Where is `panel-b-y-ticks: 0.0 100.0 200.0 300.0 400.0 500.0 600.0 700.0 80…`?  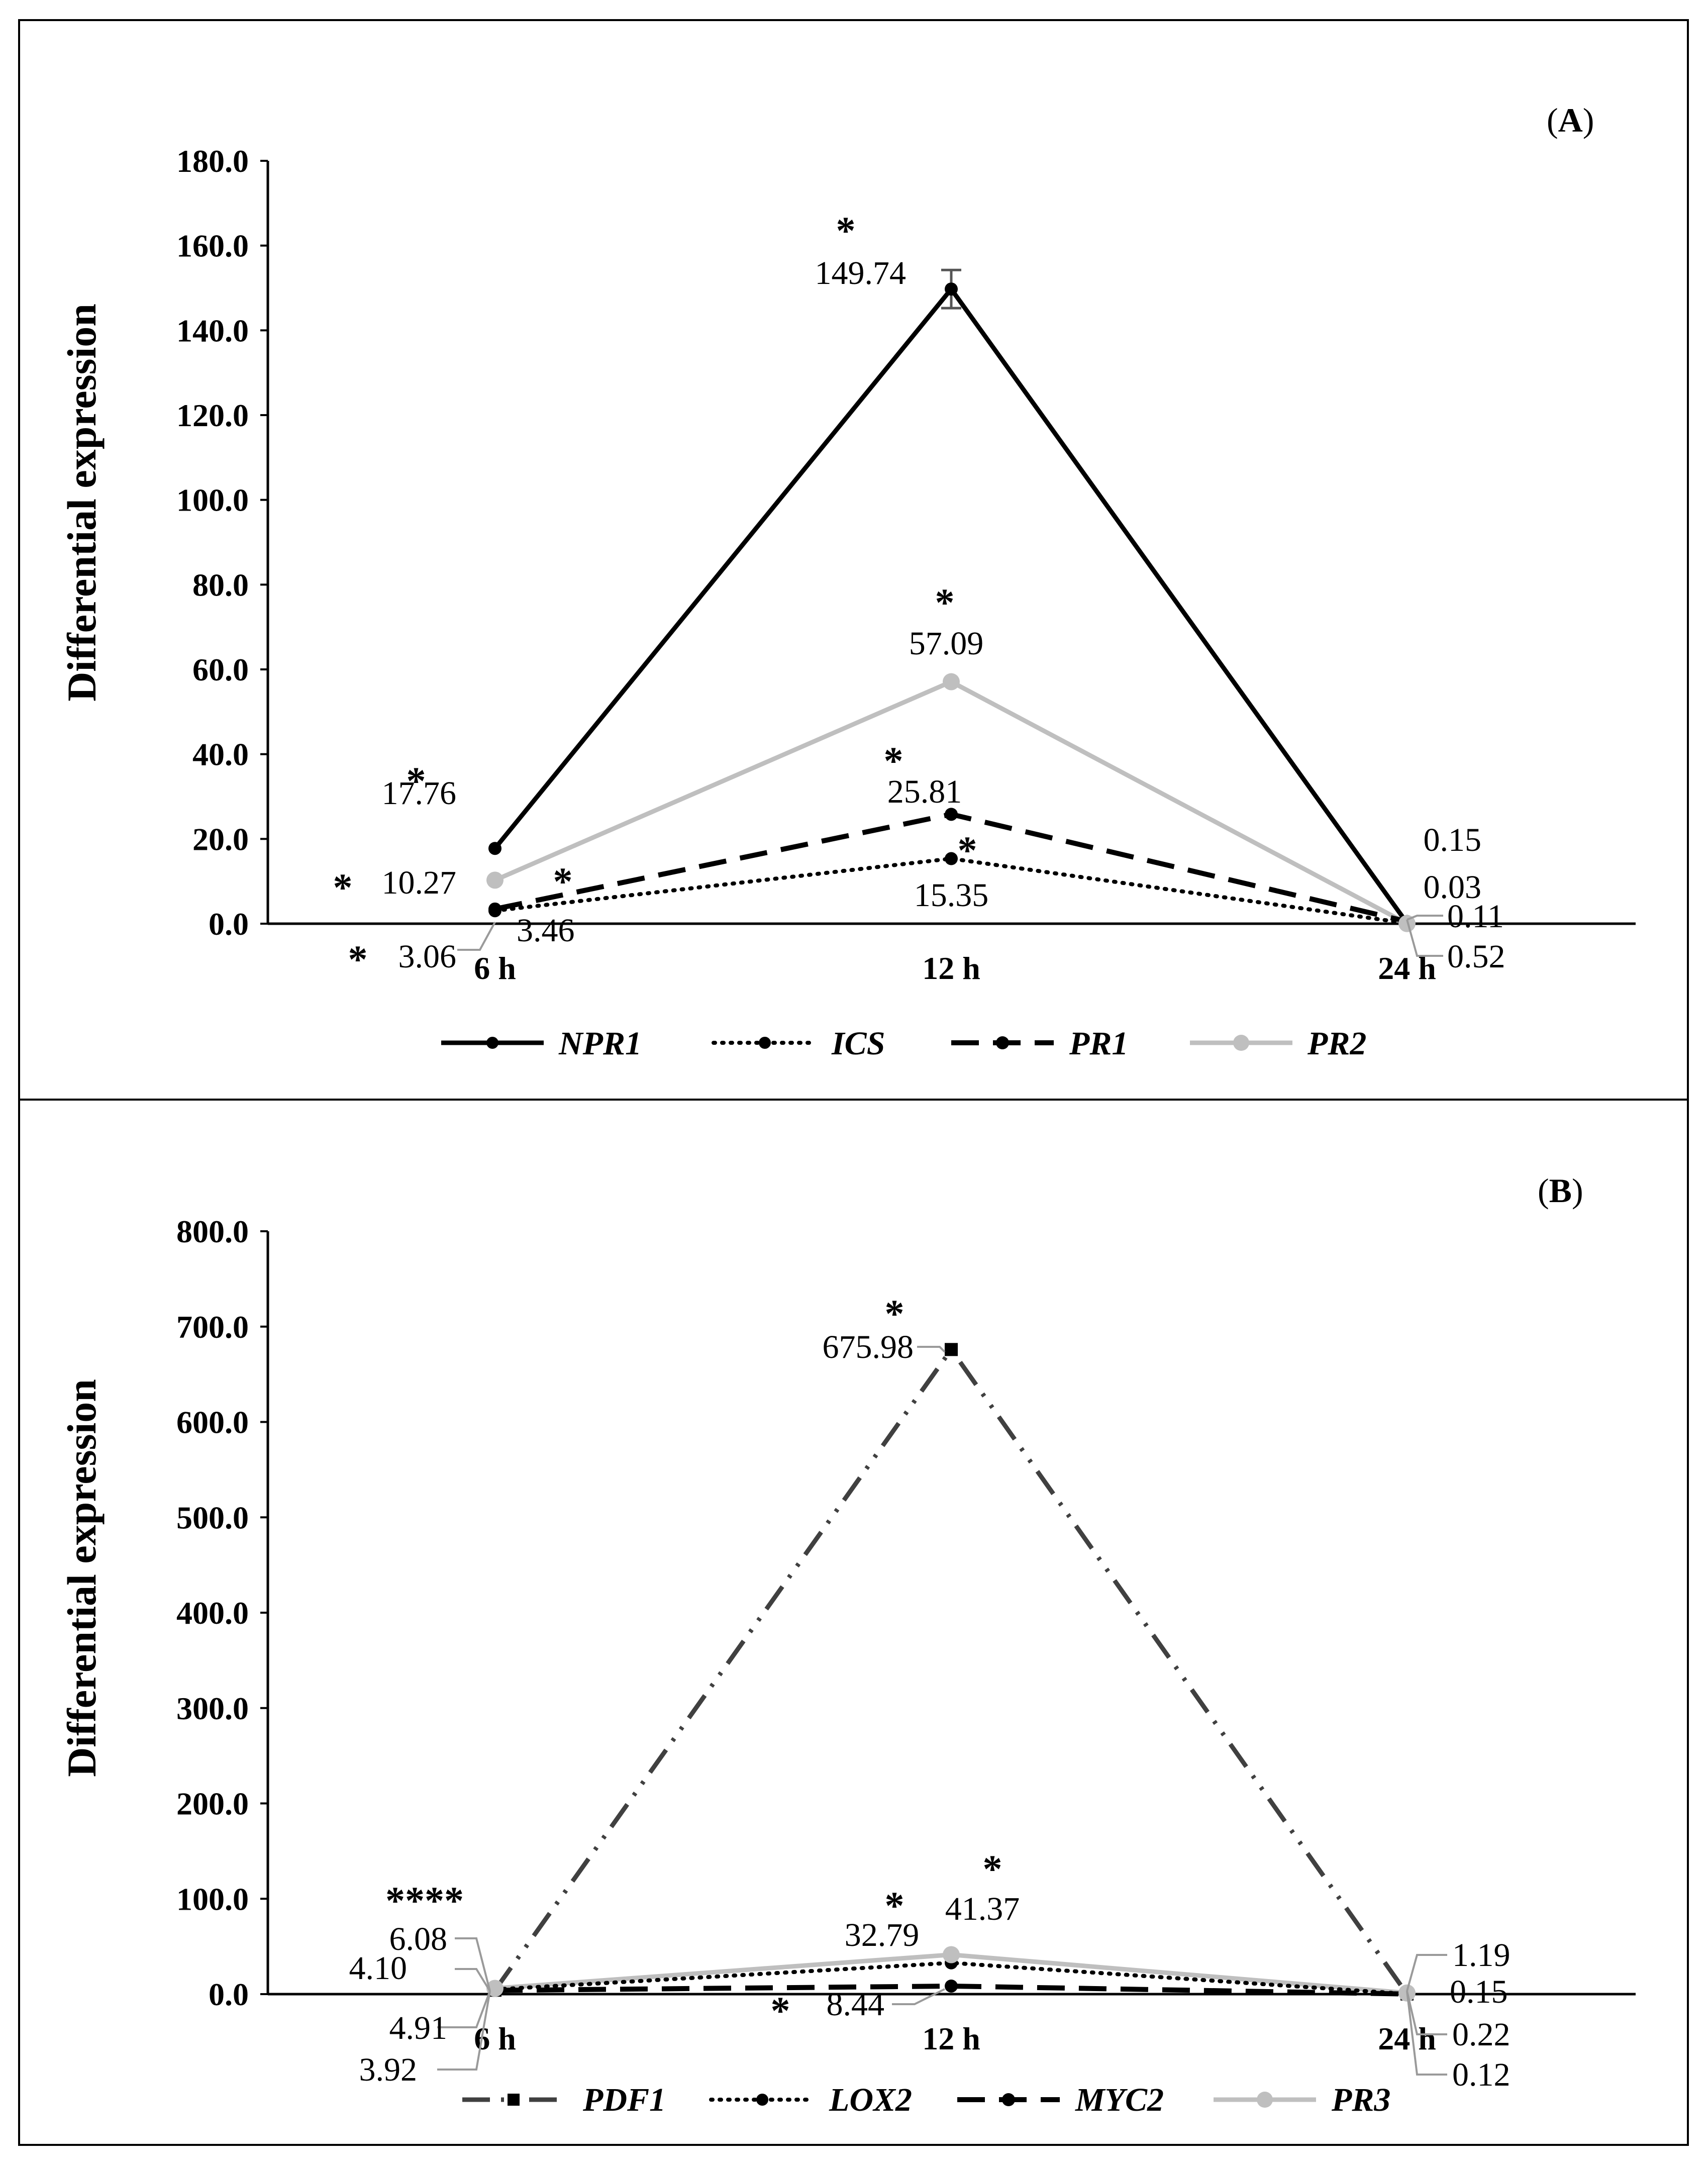 panel-b-y-ticks: 0.0 100.0 200.0 300.0 400.0 500.0 600.0 700.0 80… is located at coordinates (222, 1613).